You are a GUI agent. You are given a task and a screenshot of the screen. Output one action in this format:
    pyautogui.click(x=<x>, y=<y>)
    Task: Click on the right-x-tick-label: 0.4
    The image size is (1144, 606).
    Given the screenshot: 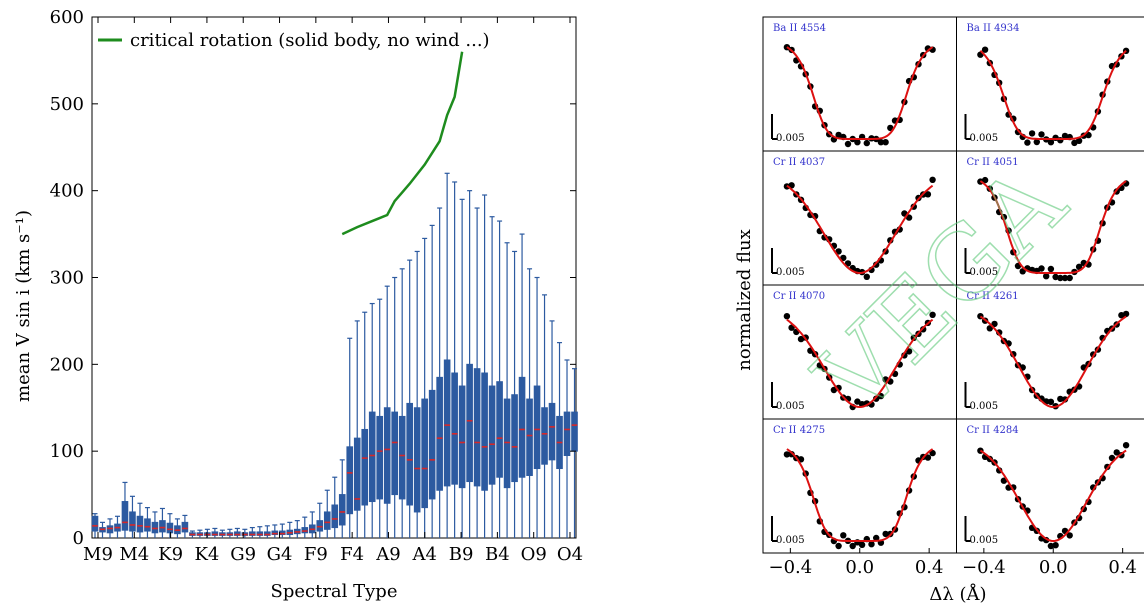 What is the action you would take?
    pyautogui.click(x=929, y=567)
    